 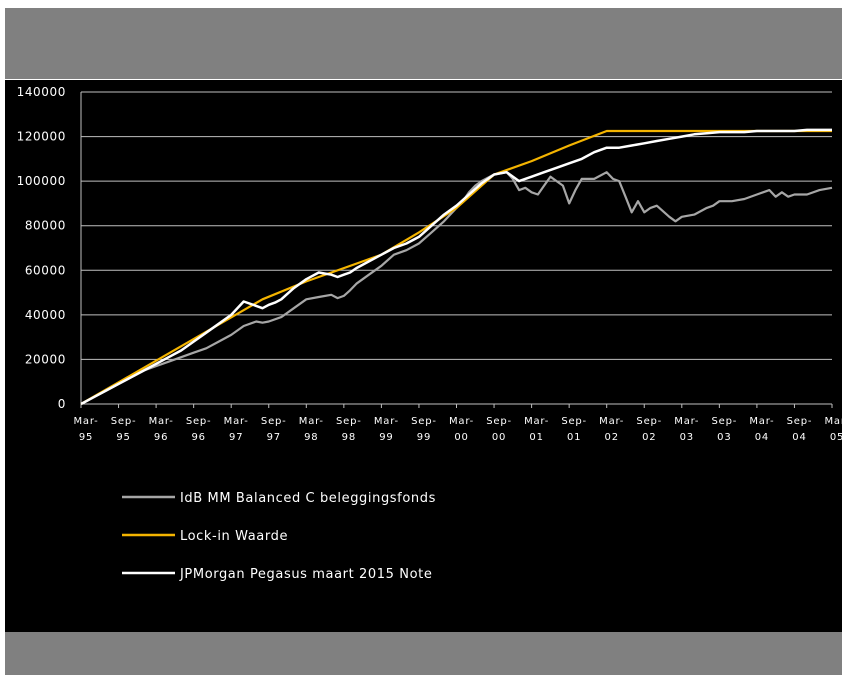 I want to click on header-band, so click(x=423, y=43).